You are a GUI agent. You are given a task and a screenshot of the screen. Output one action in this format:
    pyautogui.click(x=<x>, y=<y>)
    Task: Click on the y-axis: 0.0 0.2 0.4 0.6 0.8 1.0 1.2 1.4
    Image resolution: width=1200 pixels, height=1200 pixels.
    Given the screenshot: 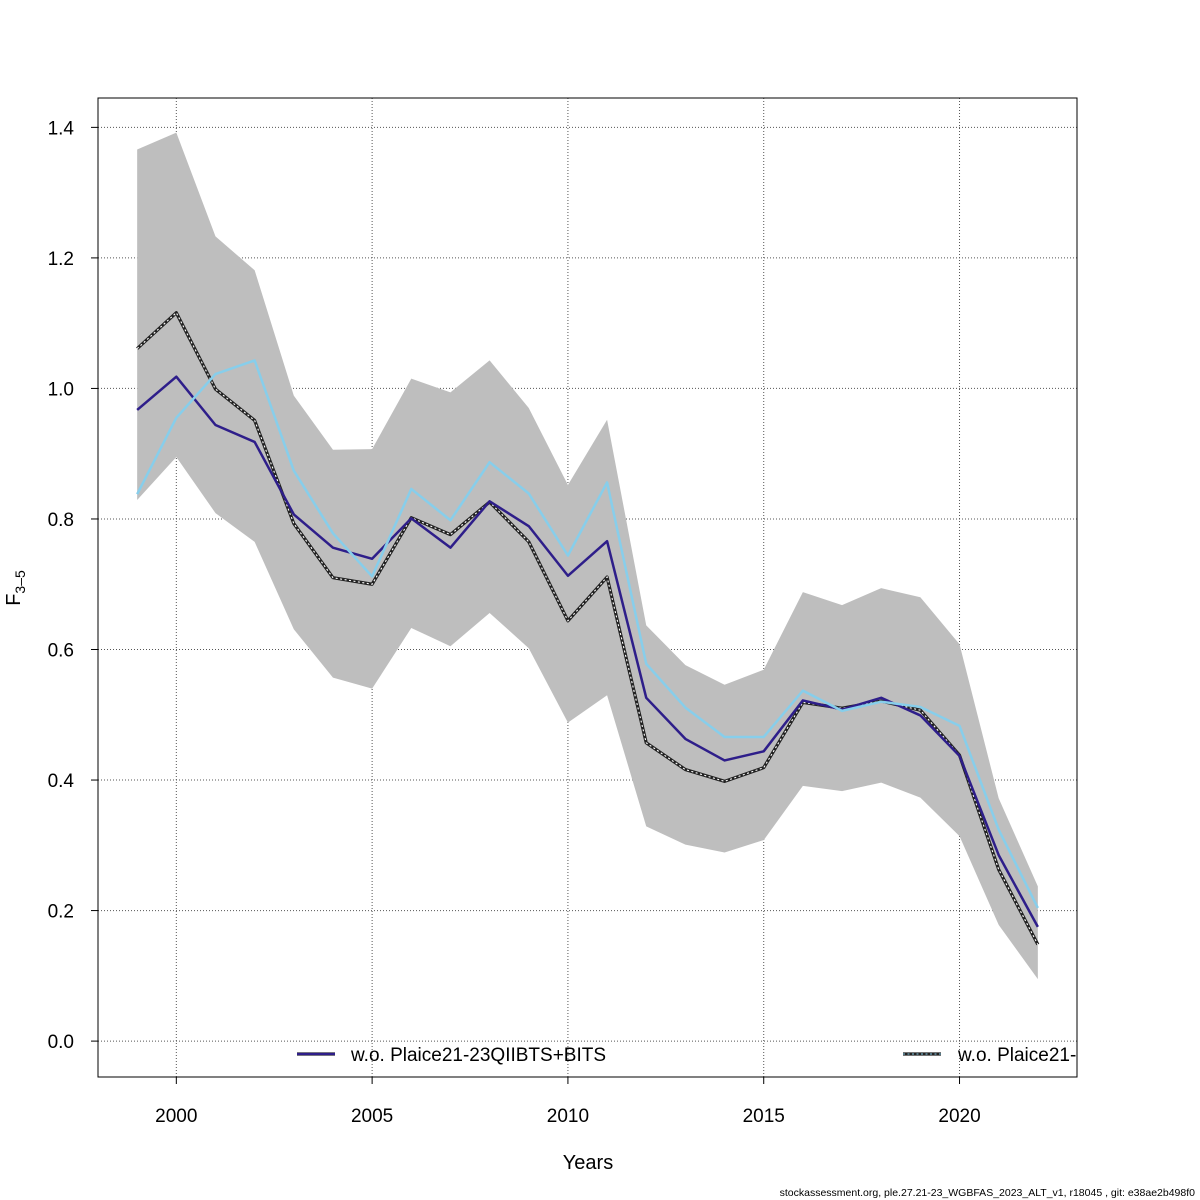 What is the action you would take?
    pyautogui.click(x=73, y=585)
    